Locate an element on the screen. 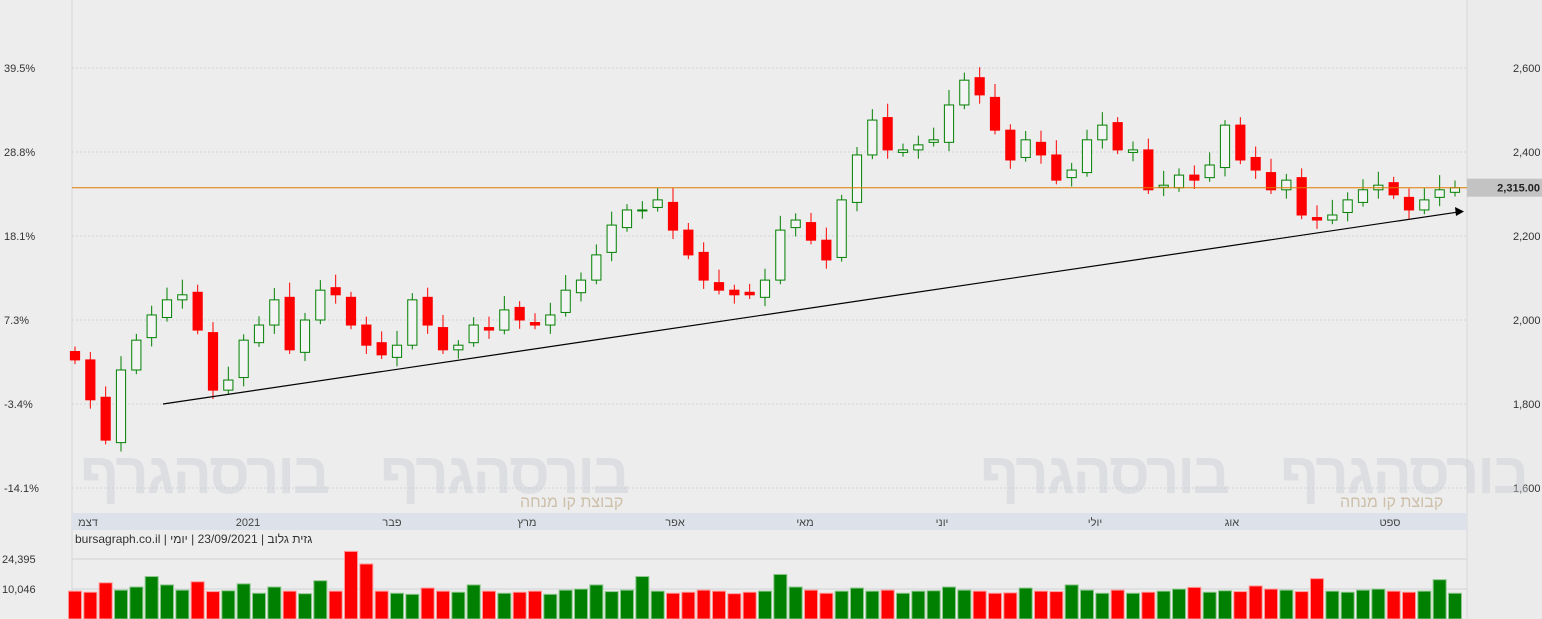 The height and width of the screenshot is (619, 1542). y-right-tick-label: 1,800 is located at coordinates (1527, 405).